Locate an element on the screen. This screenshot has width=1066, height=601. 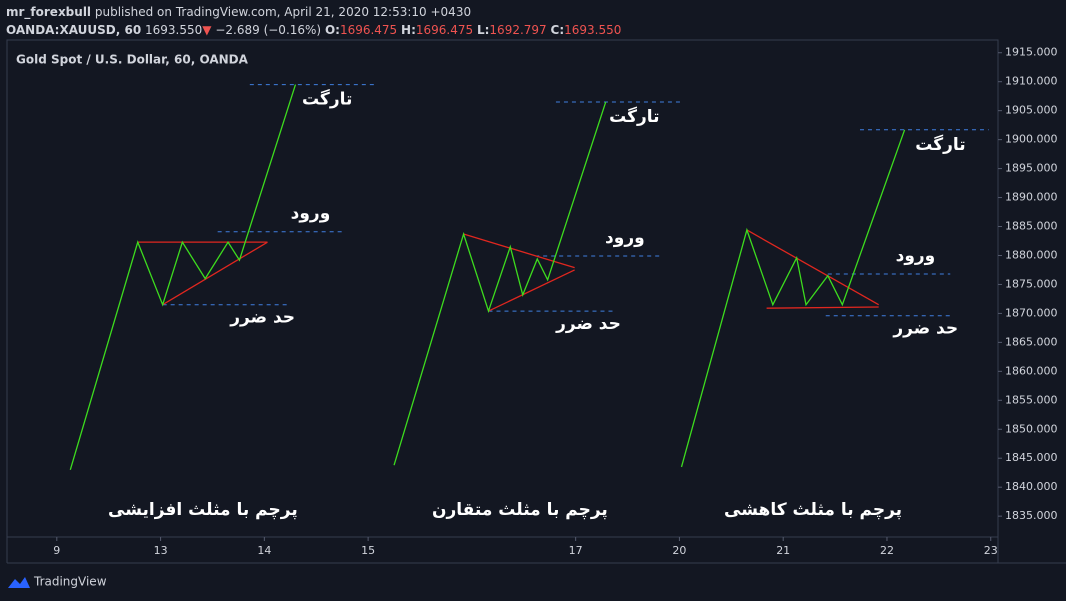
y-tick-label: 1885.000 is located at coordinates (1031, 226).